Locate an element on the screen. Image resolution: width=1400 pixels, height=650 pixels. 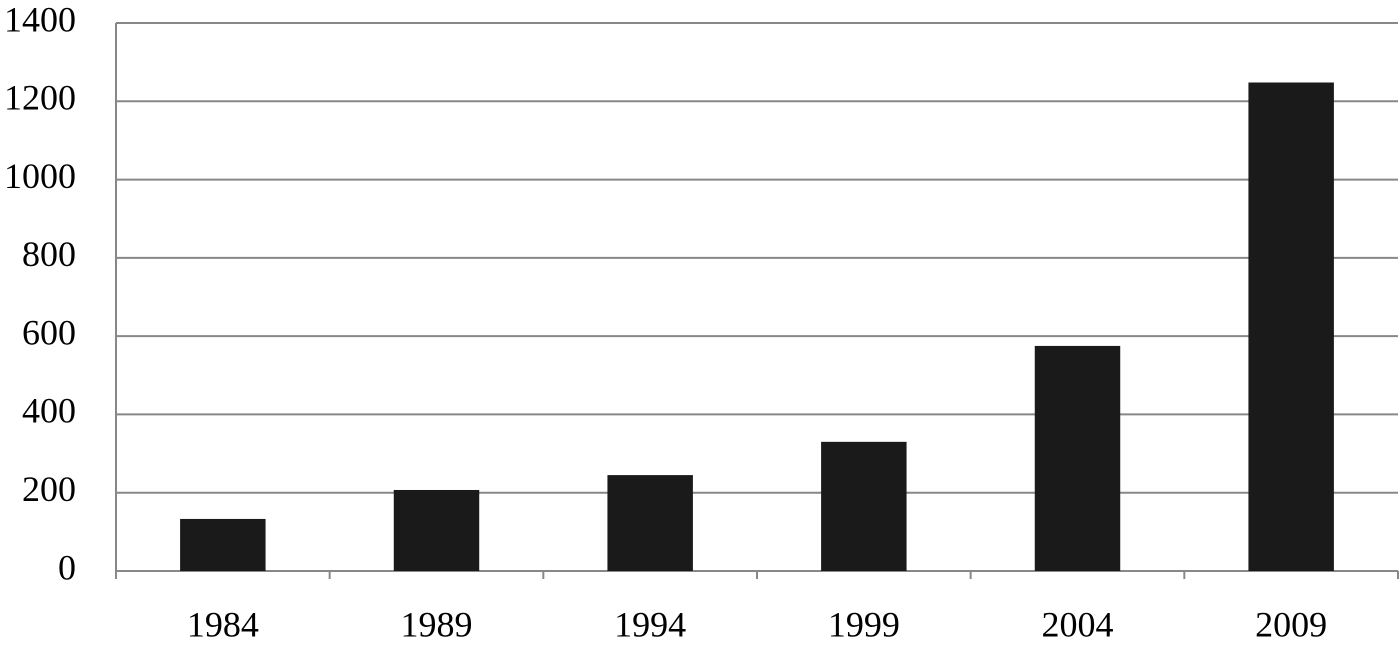
y-tick-label: 0 is located at coordinates (67, 567).